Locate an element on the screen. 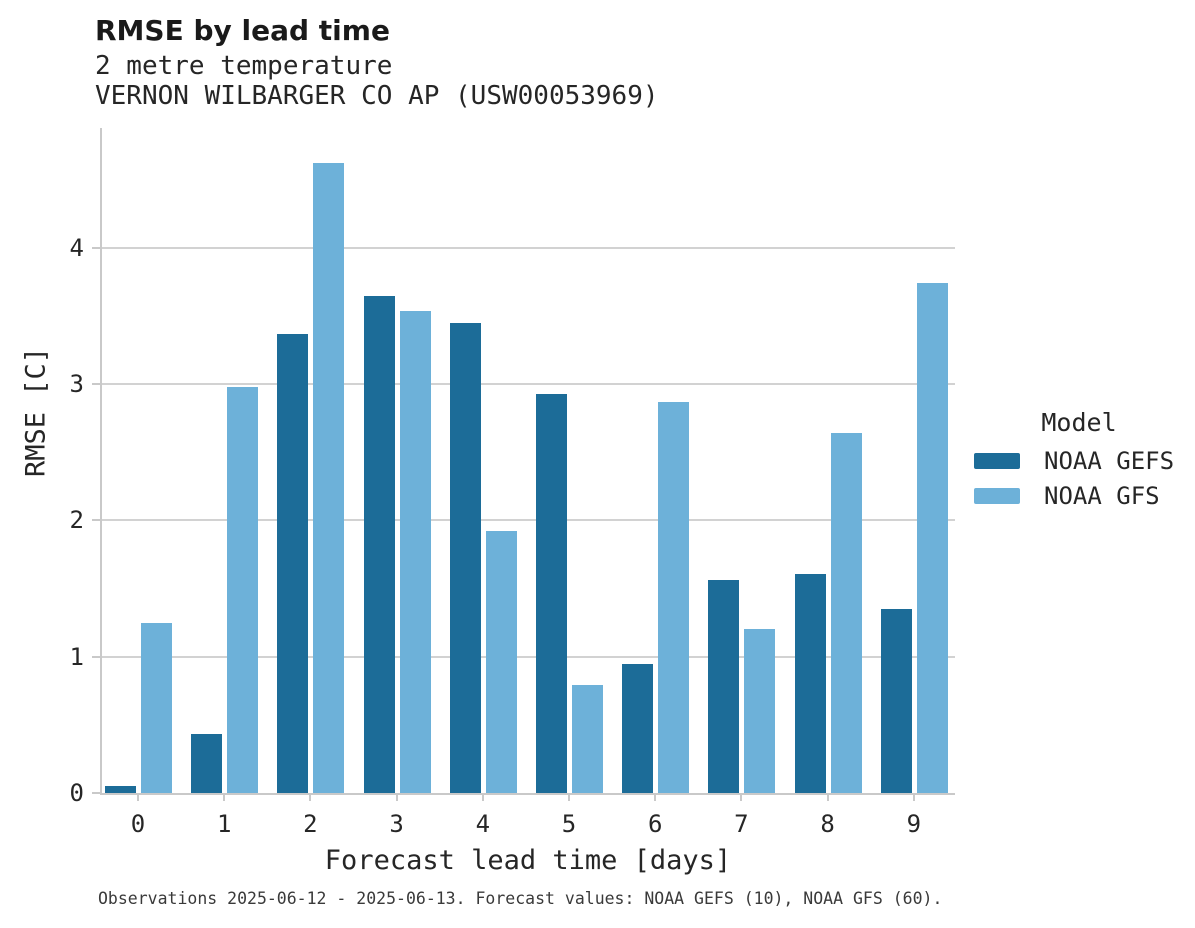 The width and height of the screenshot is (1195, 928). x-tick-label-5: 5 is located at coordinates (569, 824).